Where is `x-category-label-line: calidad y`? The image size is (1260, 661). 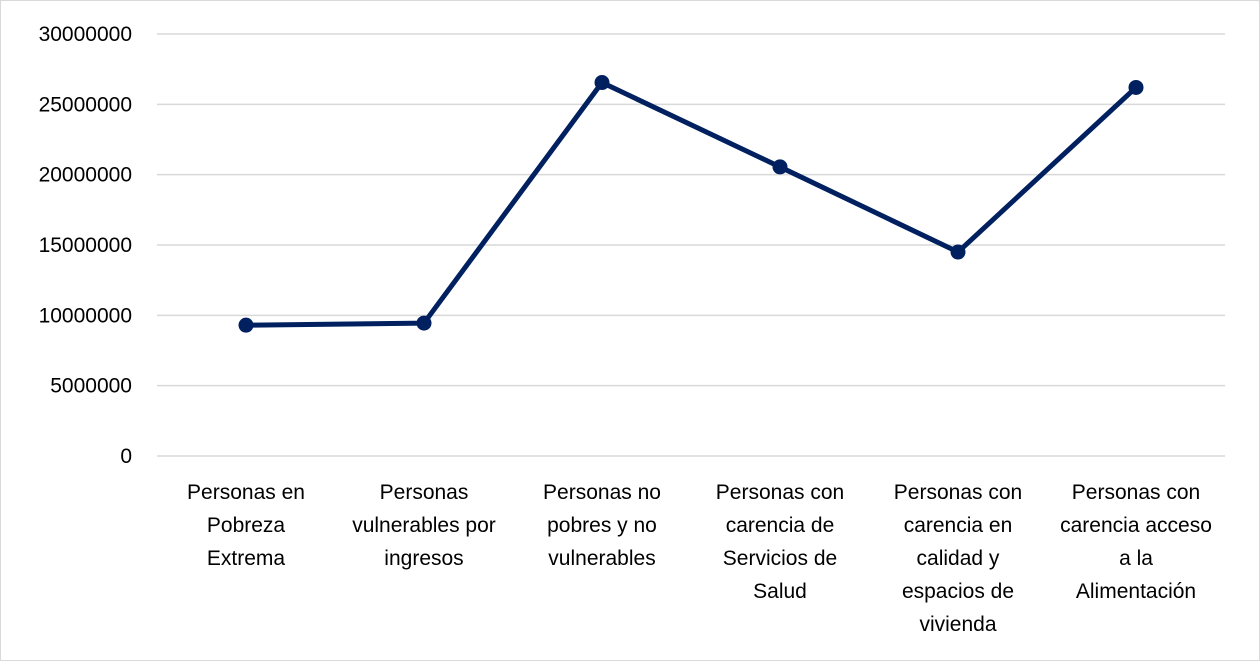
x-category-label-line: calidad y is located at coordinates (958, 558).